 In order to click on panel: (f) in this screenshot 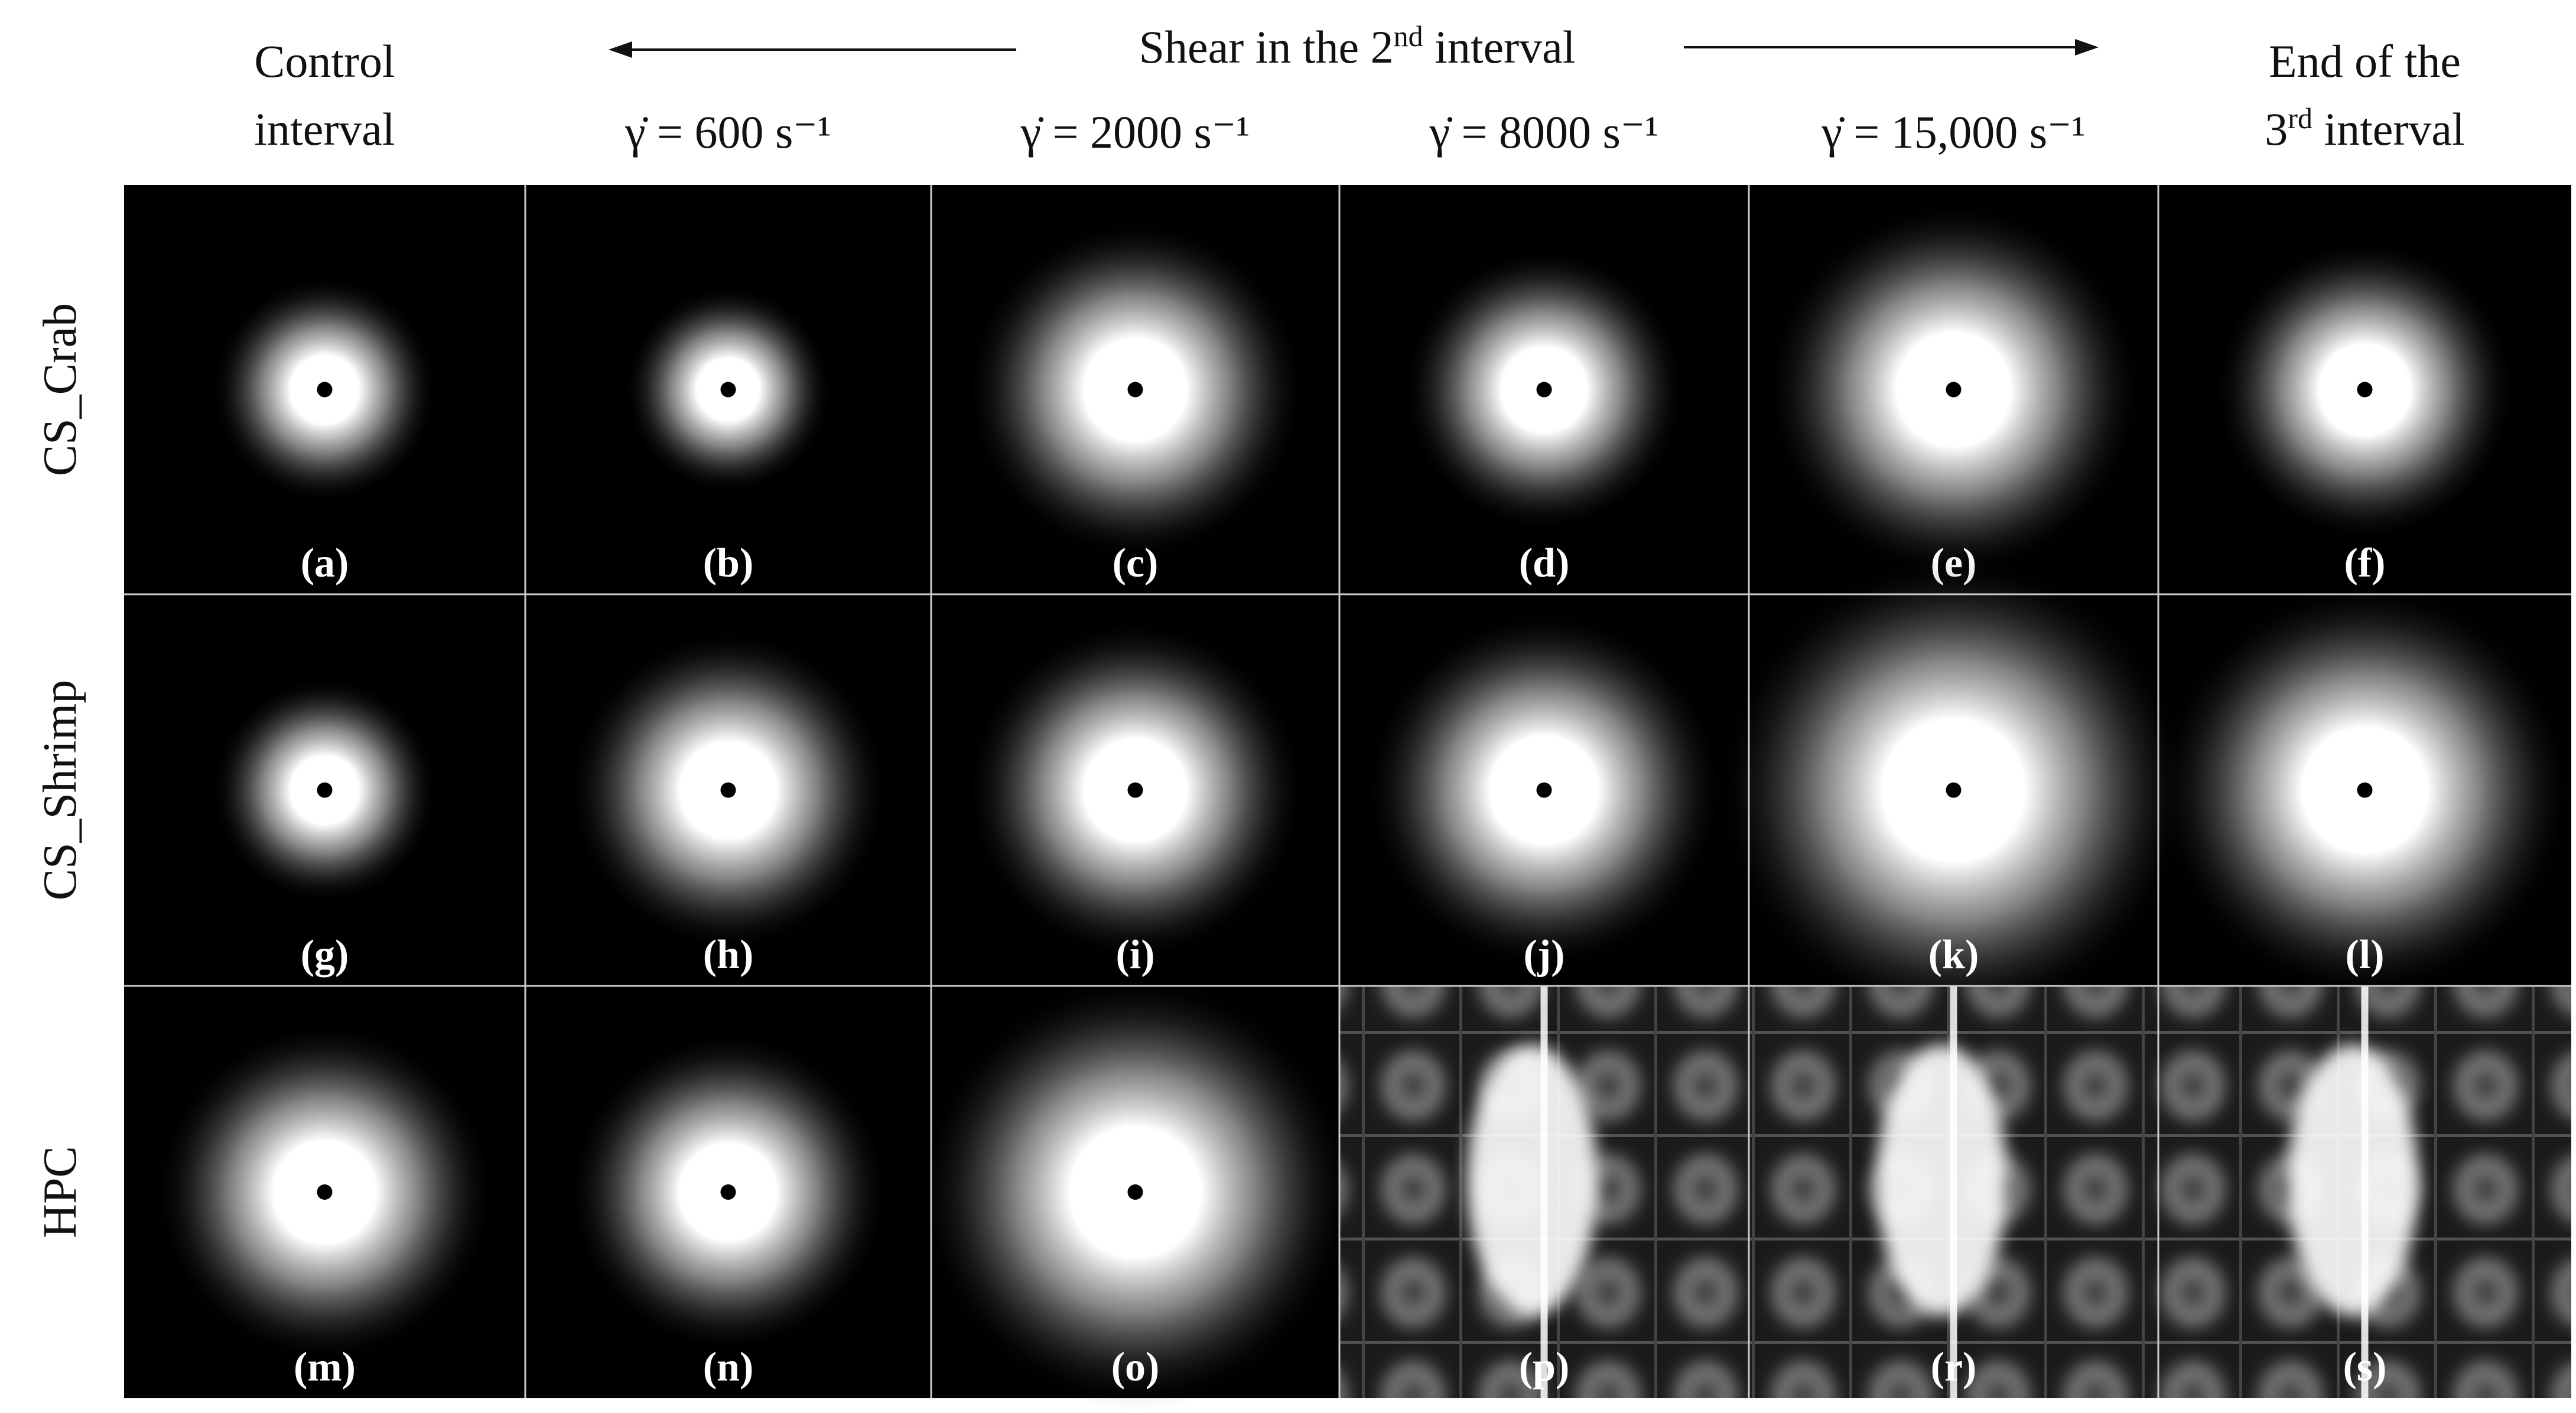, I will do `click(2364, 412)`.